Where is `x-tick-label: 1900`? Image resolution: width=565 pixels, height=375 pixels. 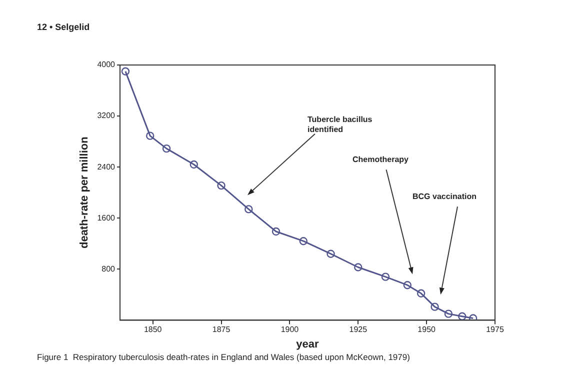
x-tick-label: 1900 is located at coordinates (290, 329).